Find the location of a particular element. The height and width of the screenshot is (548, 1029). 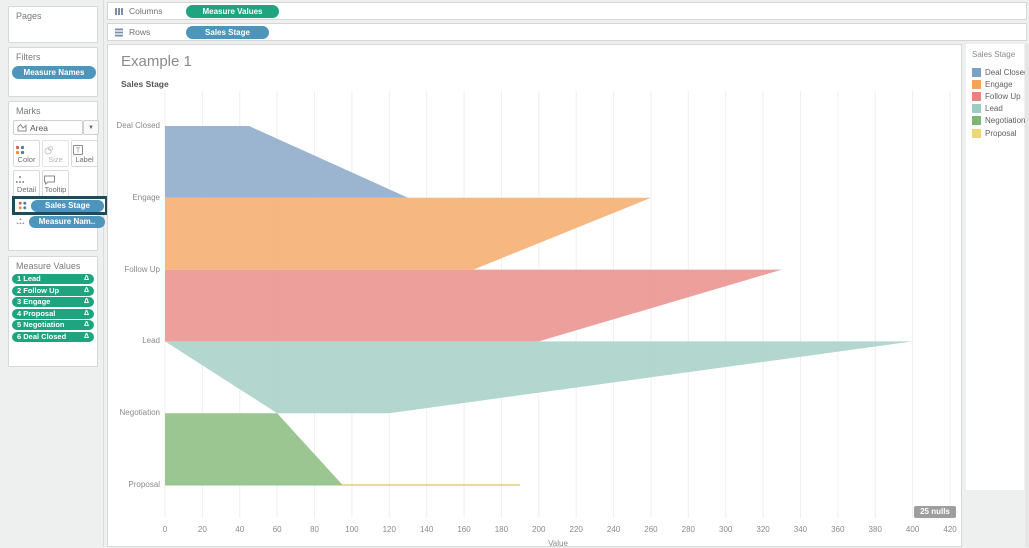

size-button: Size is located at coordinates (55, 153).